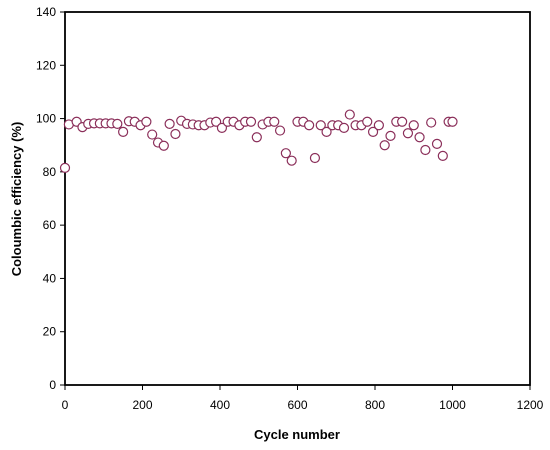  What do you see at coordinates (452, 405) in the screenshot?
I see `x-tick-label: 1000` at bounding box center [452, 405].